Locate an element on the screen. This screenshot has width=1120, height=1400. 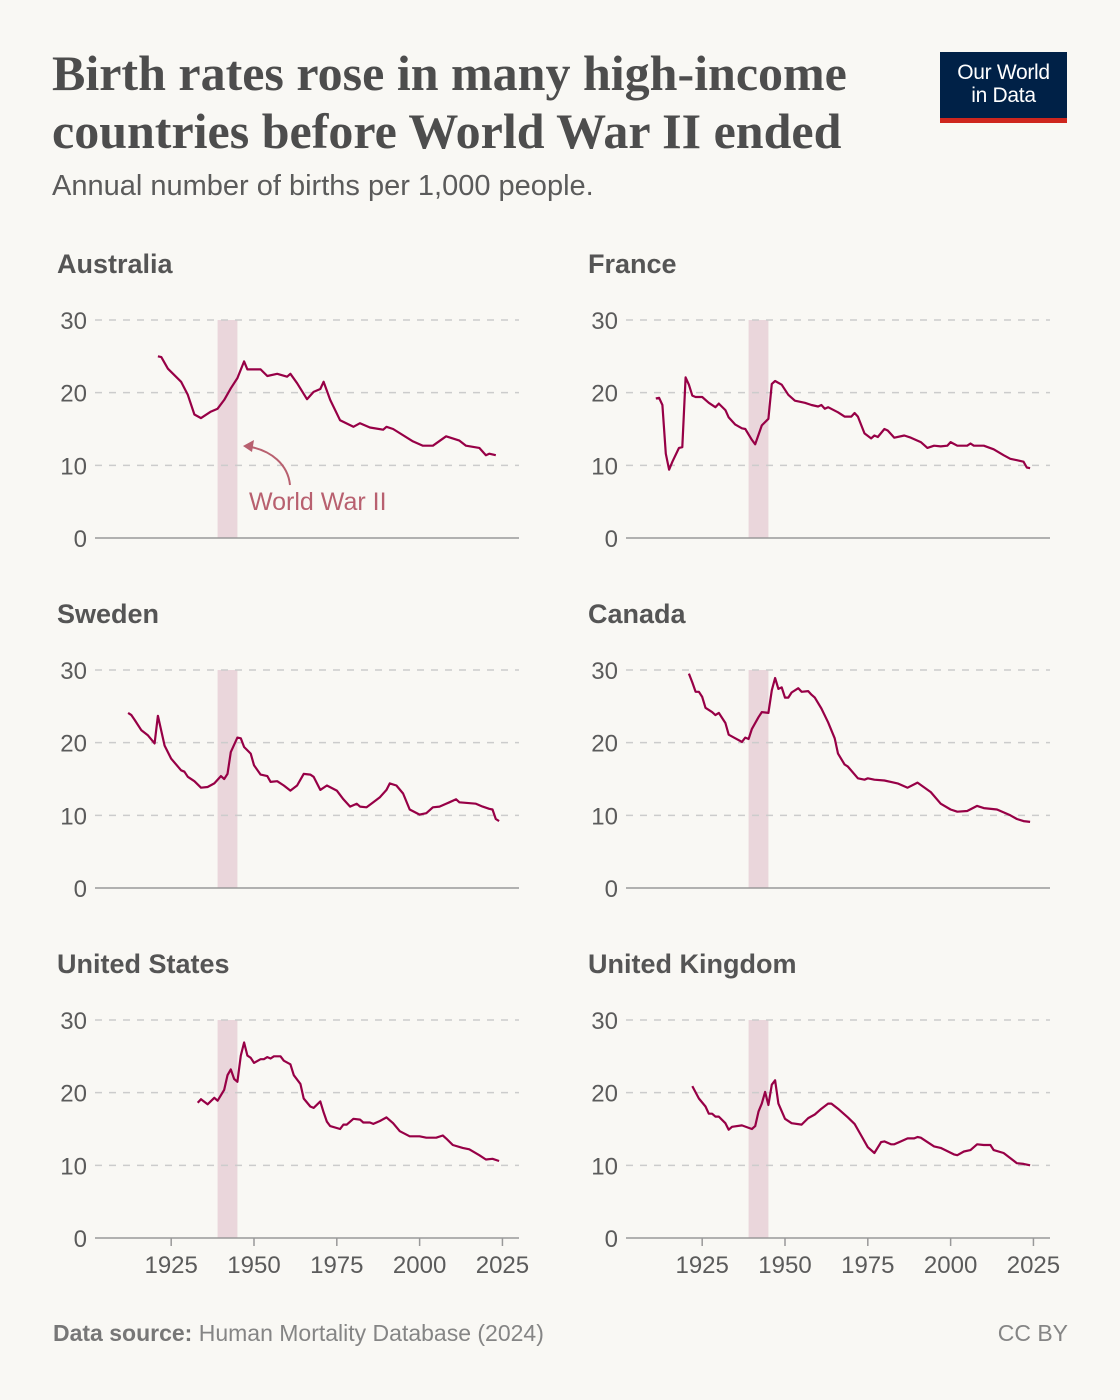
series-line-australia is located at coordinates (327, 406).